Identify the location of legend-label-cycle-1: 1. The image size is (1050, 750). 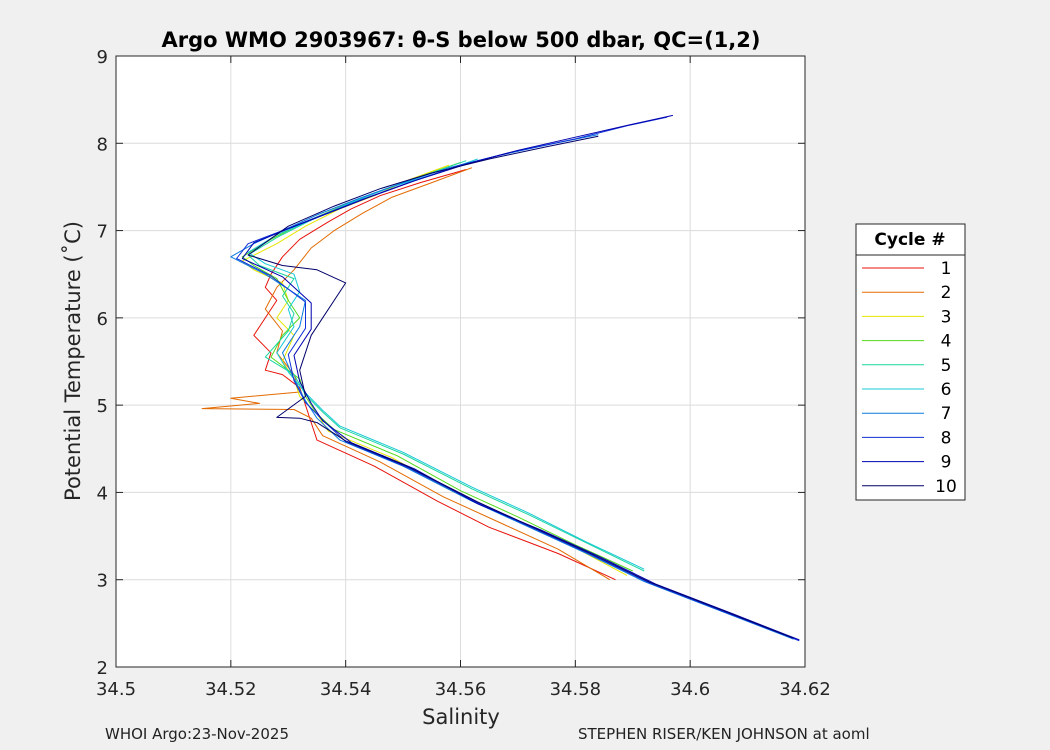
(946, 269).